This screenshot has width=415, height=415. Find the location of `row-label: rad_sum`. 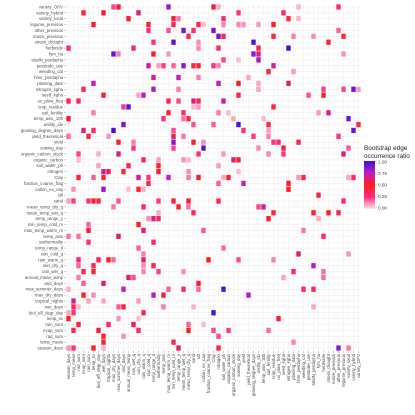

row-label: rad_sum is located at coordinates (54, 336).